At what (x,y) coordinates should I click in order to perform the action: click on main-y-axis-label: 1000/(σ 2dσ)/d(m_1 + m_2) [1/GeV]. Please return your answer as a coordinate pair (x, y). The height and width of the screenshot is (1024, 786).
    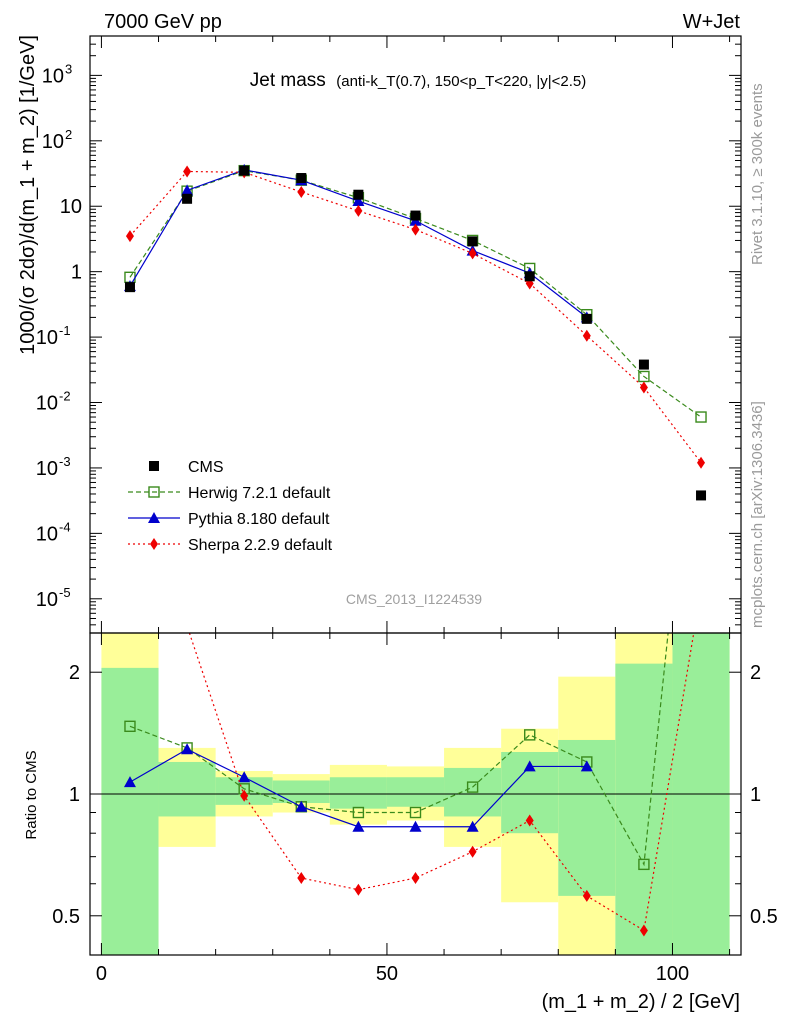
    Looking at the image, I should click on (28, 195).